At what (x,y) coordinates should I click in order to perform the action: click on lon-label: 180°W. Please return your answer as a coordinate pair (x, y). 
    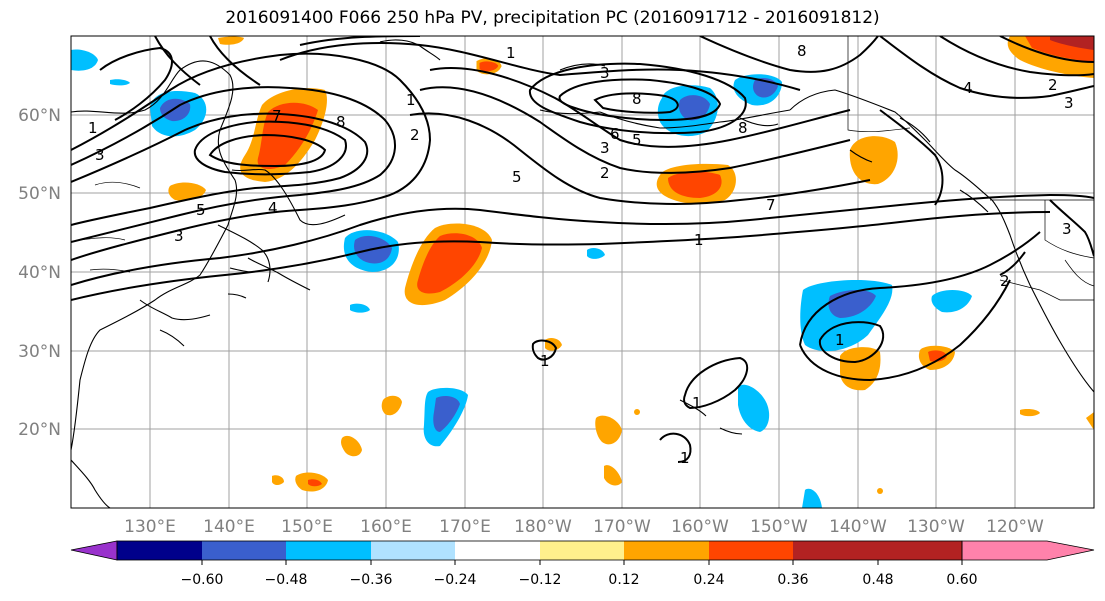
    Looking at the image, I should click on (543, 527).